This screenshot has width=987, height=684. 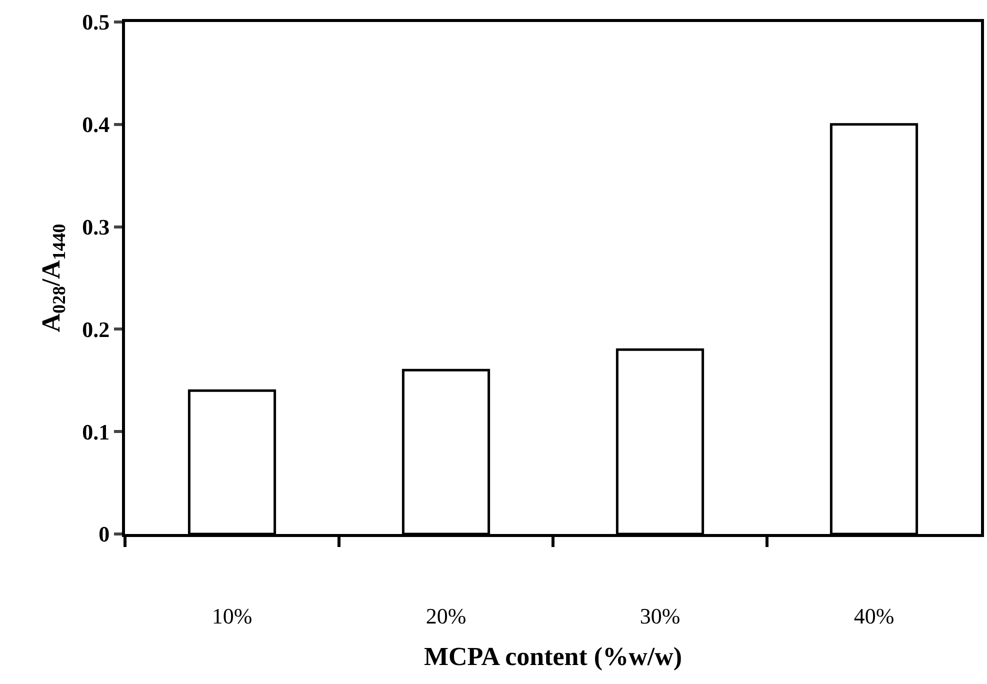 What do you see at coordinates (660, 615) in the screenshot?
I see `x-tick-label: 30%` at bounding box center [660, 615].